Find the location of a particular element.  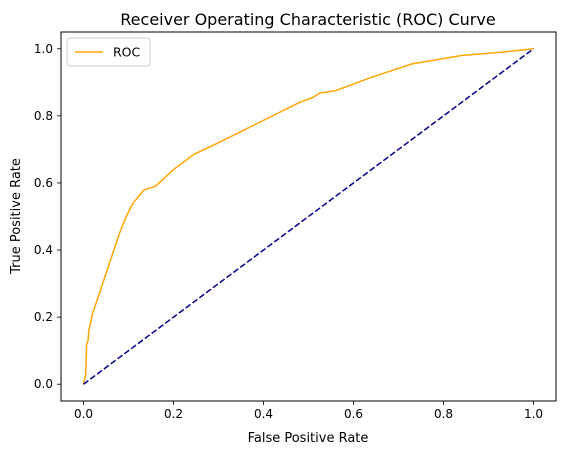

y-tick-label: 0.2 is located at coordinates (43, 317).